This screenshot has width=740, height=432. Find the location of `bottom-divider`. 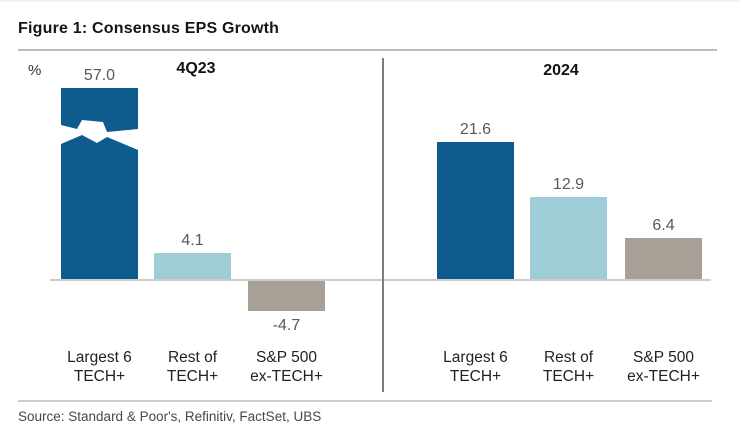

bottom-divider is located at coordinates (365, 401).